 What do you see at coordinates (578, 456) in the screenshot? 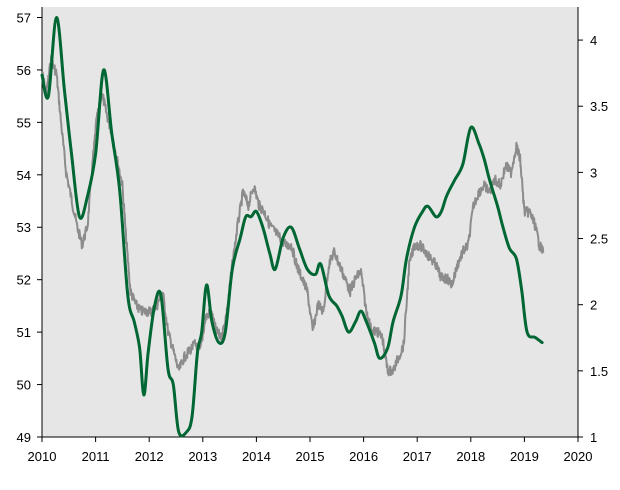
I see `x-tick-label: 2020` at bounding box center [578, 456].